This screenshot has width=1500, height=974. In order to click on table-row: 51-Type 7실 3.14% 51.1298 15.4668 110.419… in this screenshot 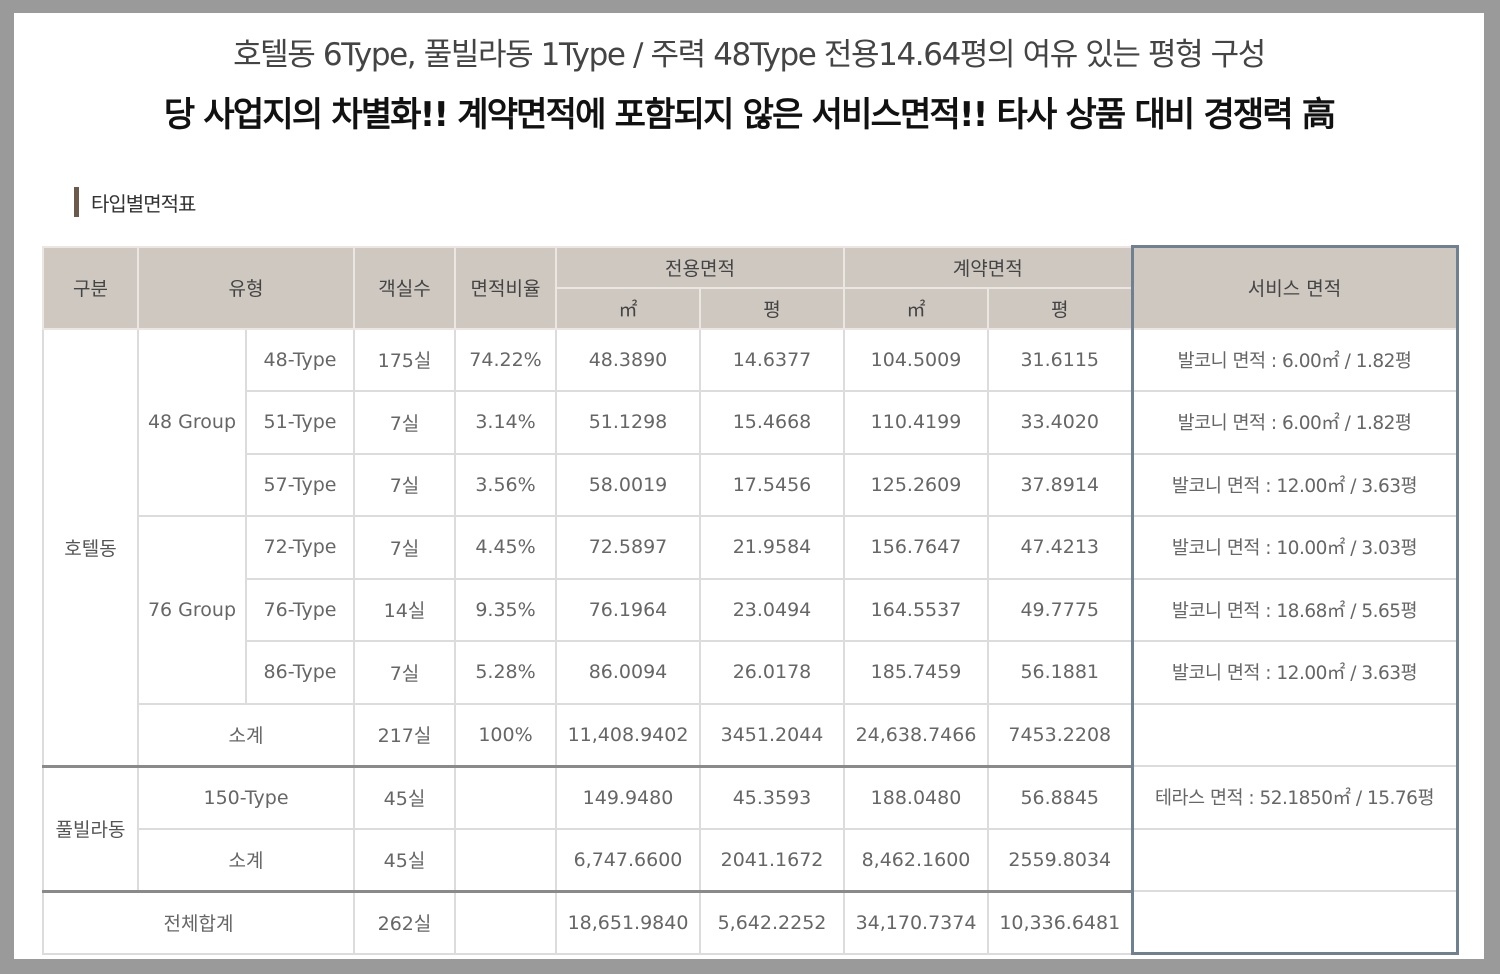, I will do `click(751, 422)`.